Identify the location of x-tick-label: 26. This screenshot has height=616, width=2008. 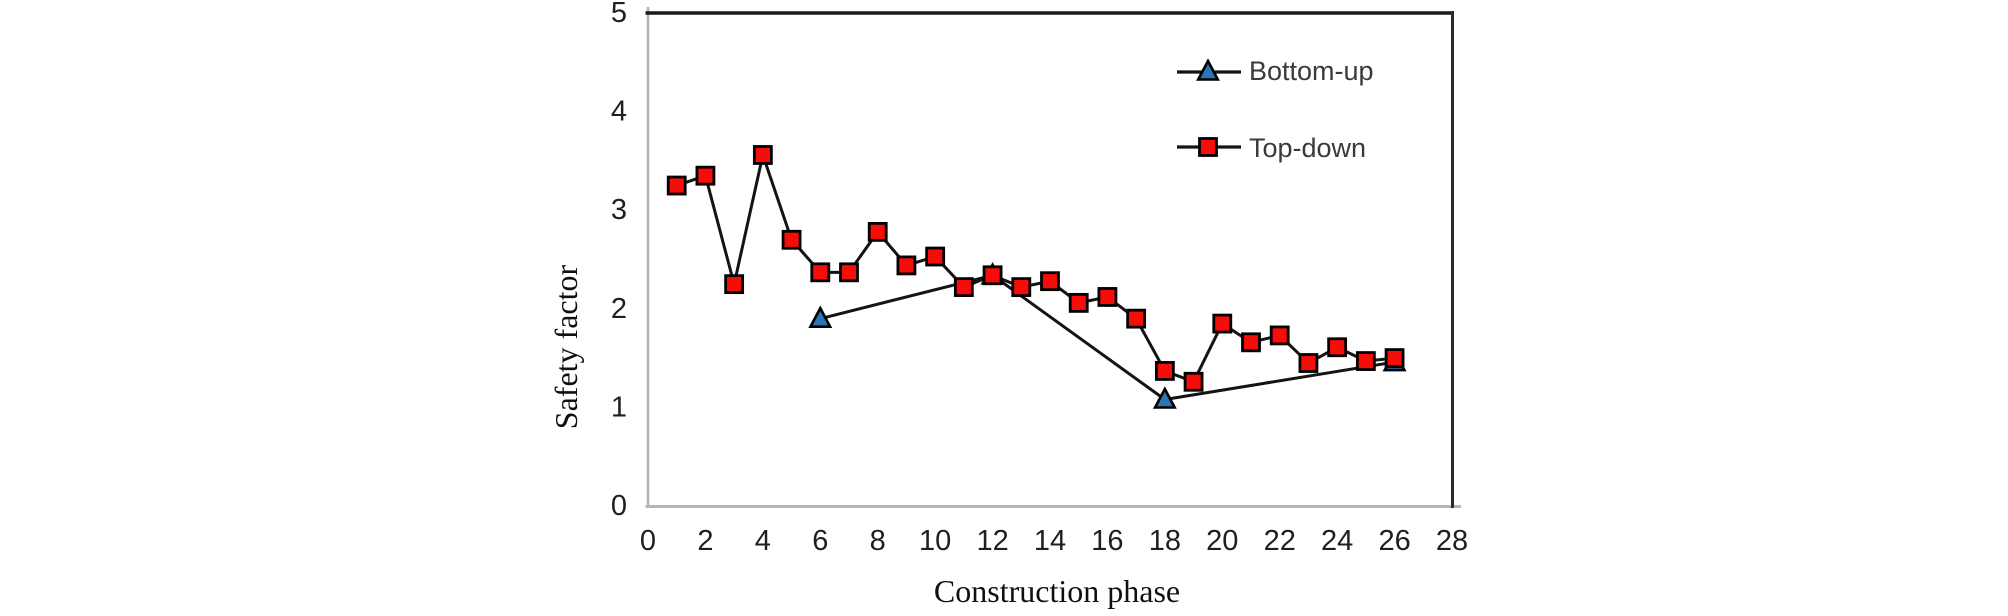
(1394, 541).